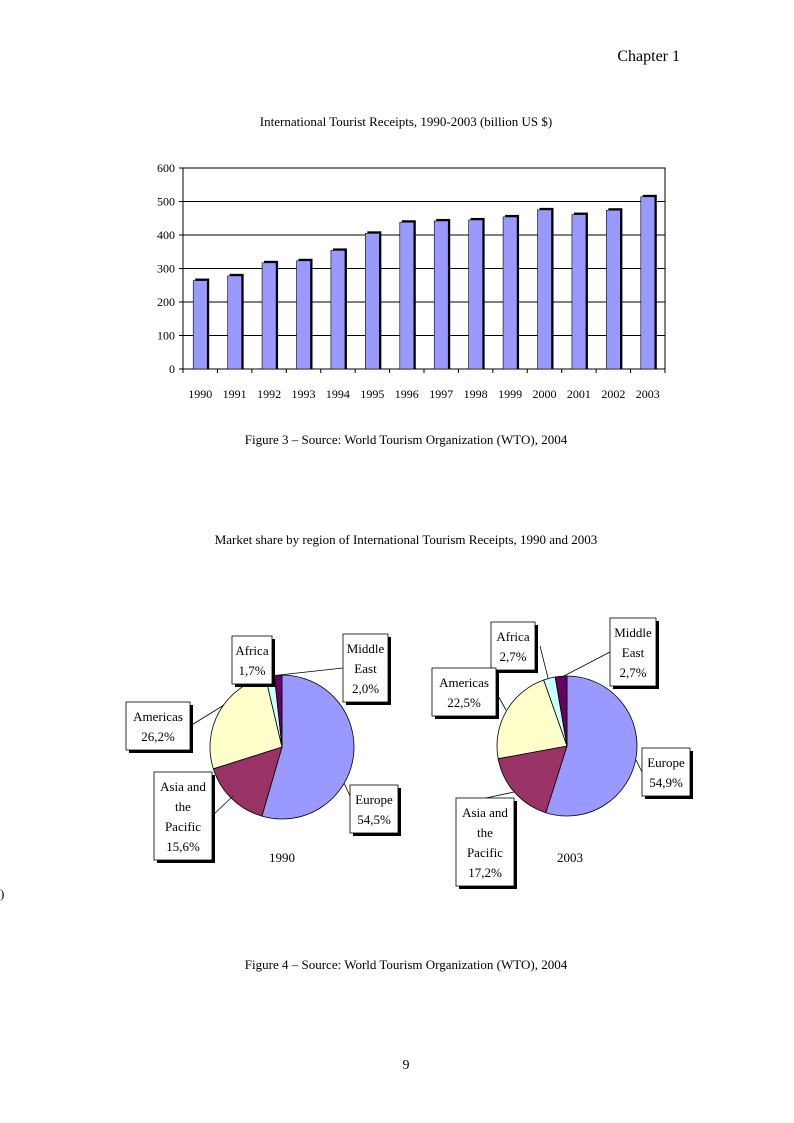 Image resolution: width=794 pixels, height=1123 pixels. What do you see at coordinates (579, 394) in the screenshot?
I see `x-tick-label: 2001` at bounding box center [579, 394].